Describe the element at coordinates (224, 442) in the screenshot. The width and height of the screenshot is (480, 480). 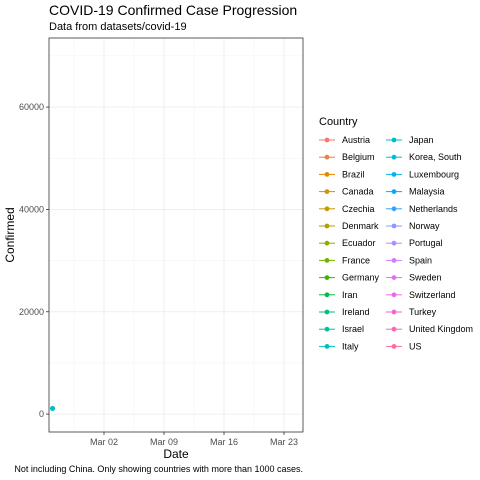
I see `x-tick-label: Mar 16` at that location.